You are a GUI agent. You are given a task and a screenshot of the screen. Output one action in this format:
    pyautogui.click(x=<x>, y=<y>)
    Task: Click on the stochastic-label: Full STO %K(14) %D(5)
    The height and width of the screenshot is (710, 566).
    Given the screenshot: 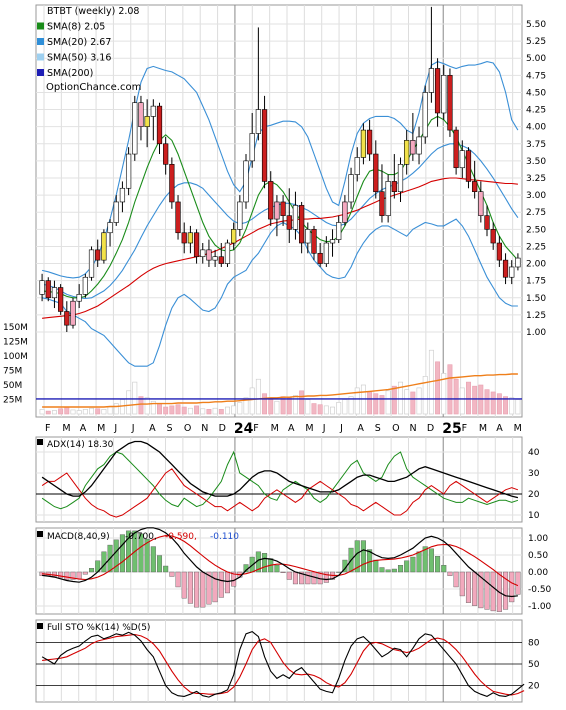 What is the action you would take?
    pyautogui.click(x=98, y=628)
    